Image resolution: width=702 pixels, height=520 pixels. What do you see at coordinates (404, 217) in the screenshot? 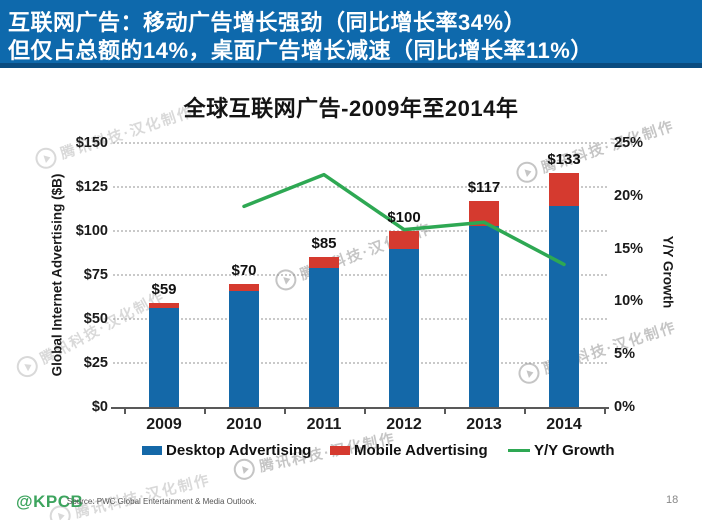
I see `bar-total-label-2012: $100` at bounding box center [404, 217].